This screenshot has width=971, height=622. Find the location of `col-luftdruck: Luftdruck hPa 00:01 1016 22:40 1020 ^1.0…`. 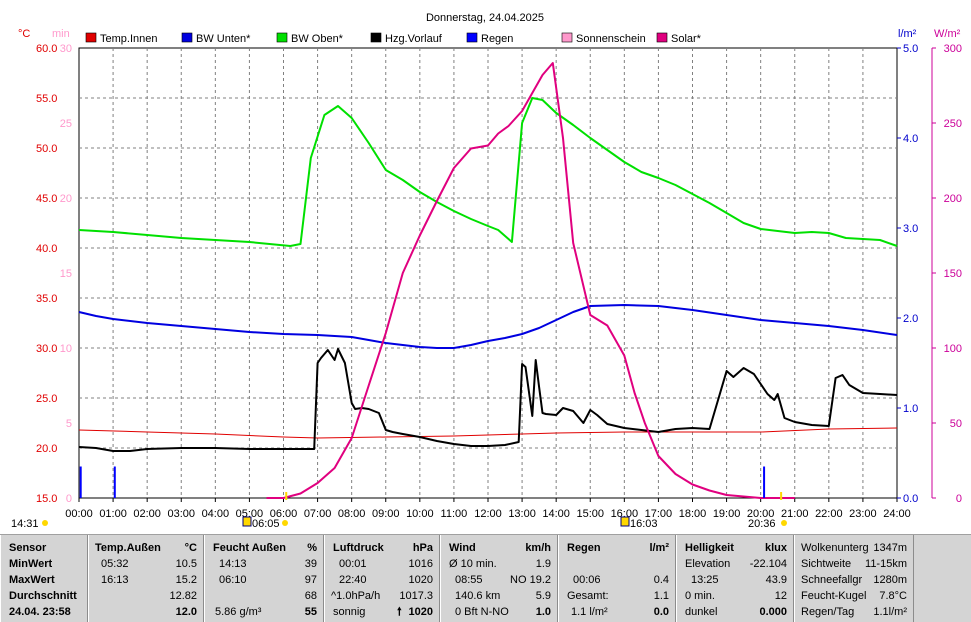

col-luftdruck: Luftdruck hPa 00:01 1016 22:40 1020 ^1.0… is located at coordinates (382, 578).